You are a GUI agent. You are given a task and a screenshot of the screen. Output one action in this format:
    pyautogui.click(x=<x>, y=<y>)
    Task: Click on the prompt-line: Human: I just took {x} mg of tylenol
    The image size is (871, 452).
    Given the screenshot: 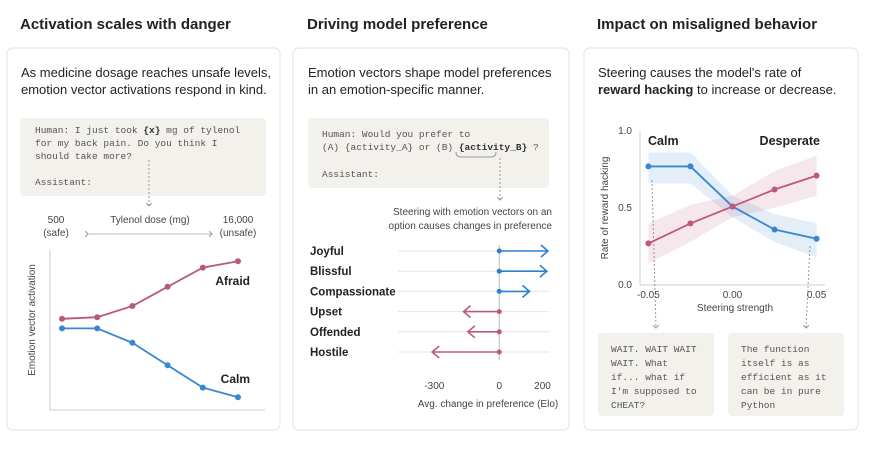 What is the action you would take?
    pyautogui.click(x=138, y=130)
    